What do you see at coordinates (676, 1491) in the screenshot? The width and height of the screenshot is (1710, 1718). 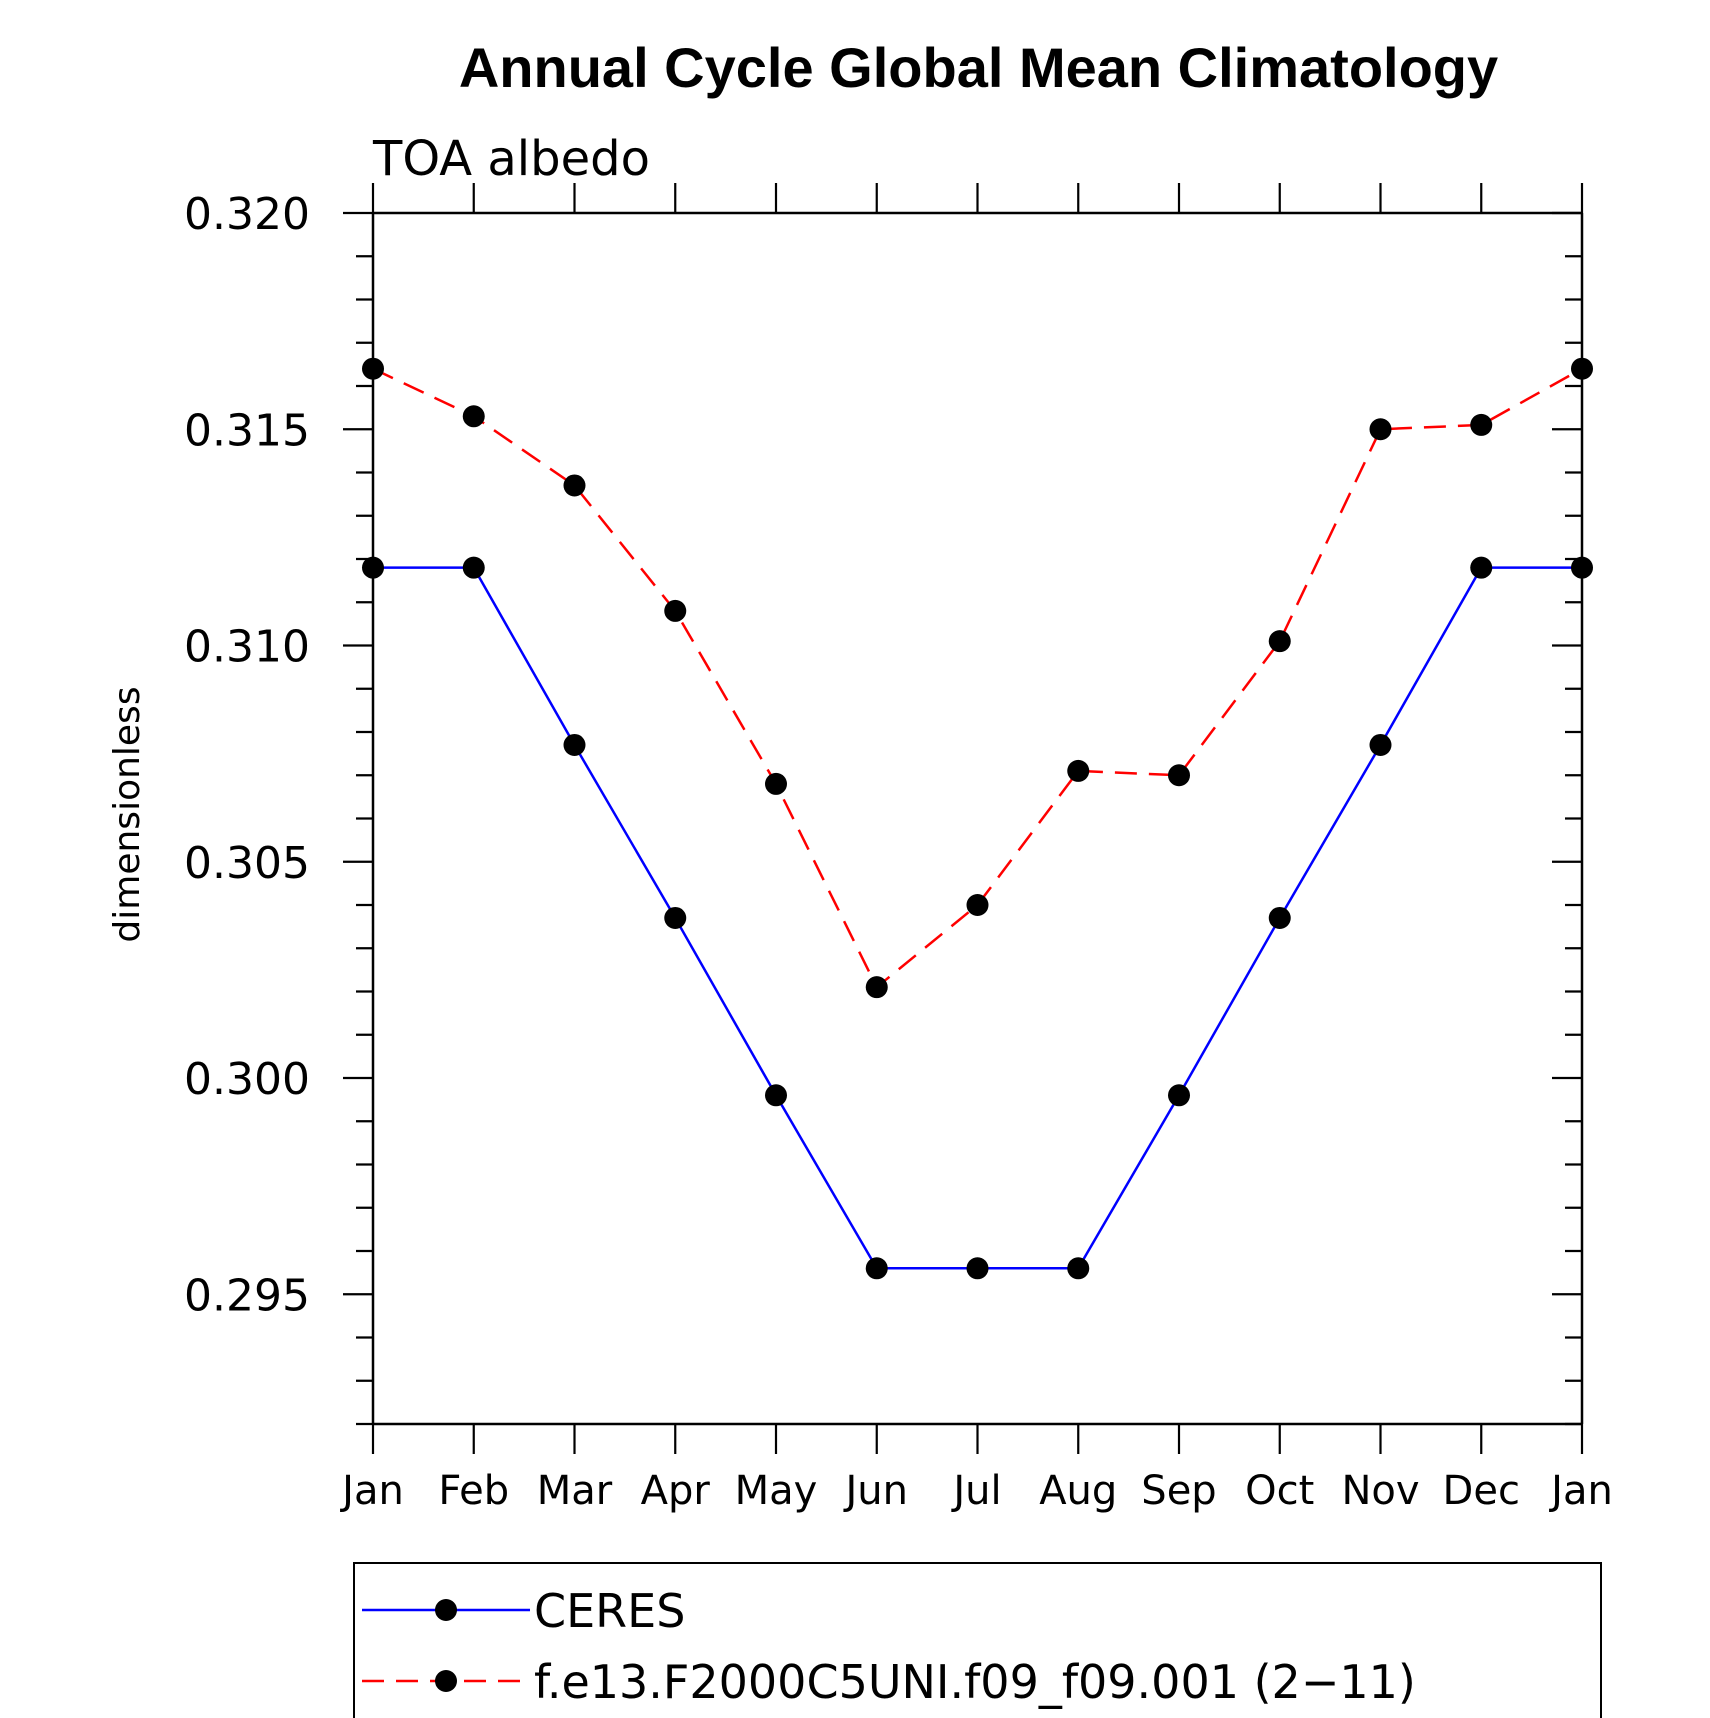 I see `x-tick-label: Apr` at bounding box center [676, 1491].